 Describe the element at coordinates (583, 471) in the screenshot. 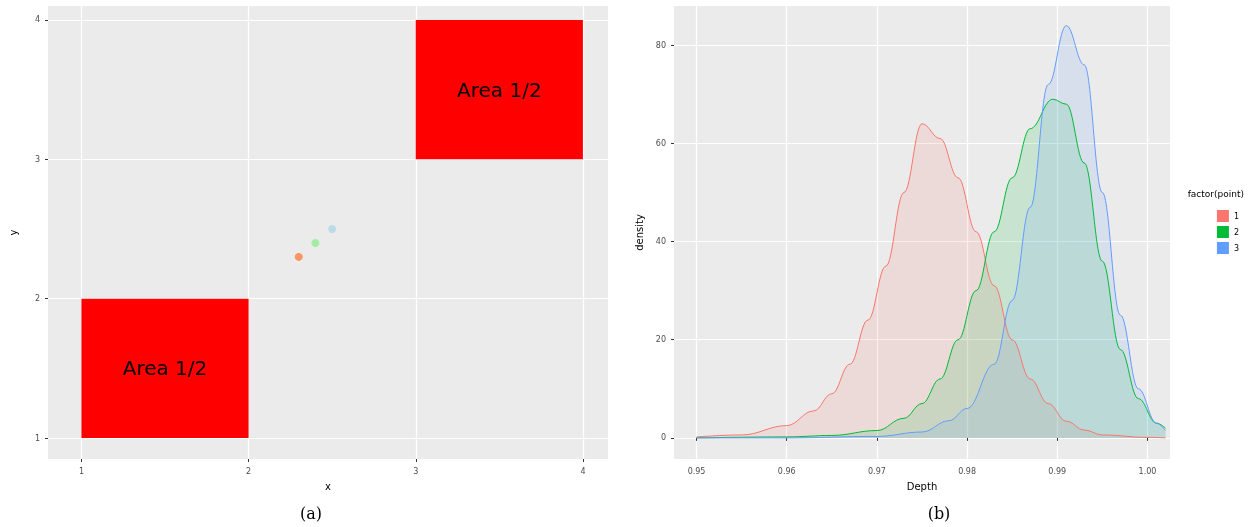

I see `x-tick-label: 4` at that location.